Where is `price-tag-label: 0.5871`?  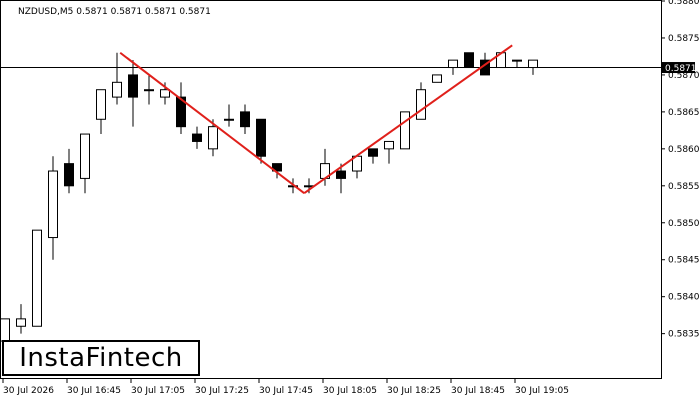 price-tag-label: 0.5871 is located at coordinates (681, 69).